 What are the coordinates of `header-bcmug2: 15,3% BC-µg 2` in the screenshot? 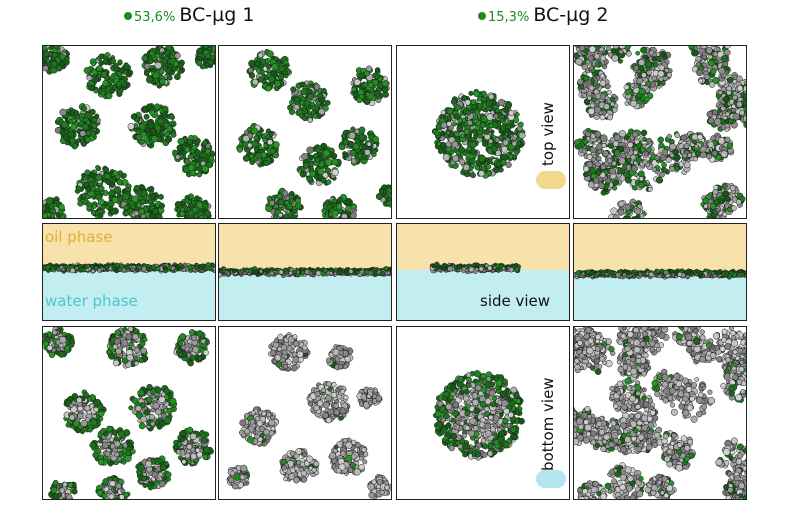 It's located at (543, 15).